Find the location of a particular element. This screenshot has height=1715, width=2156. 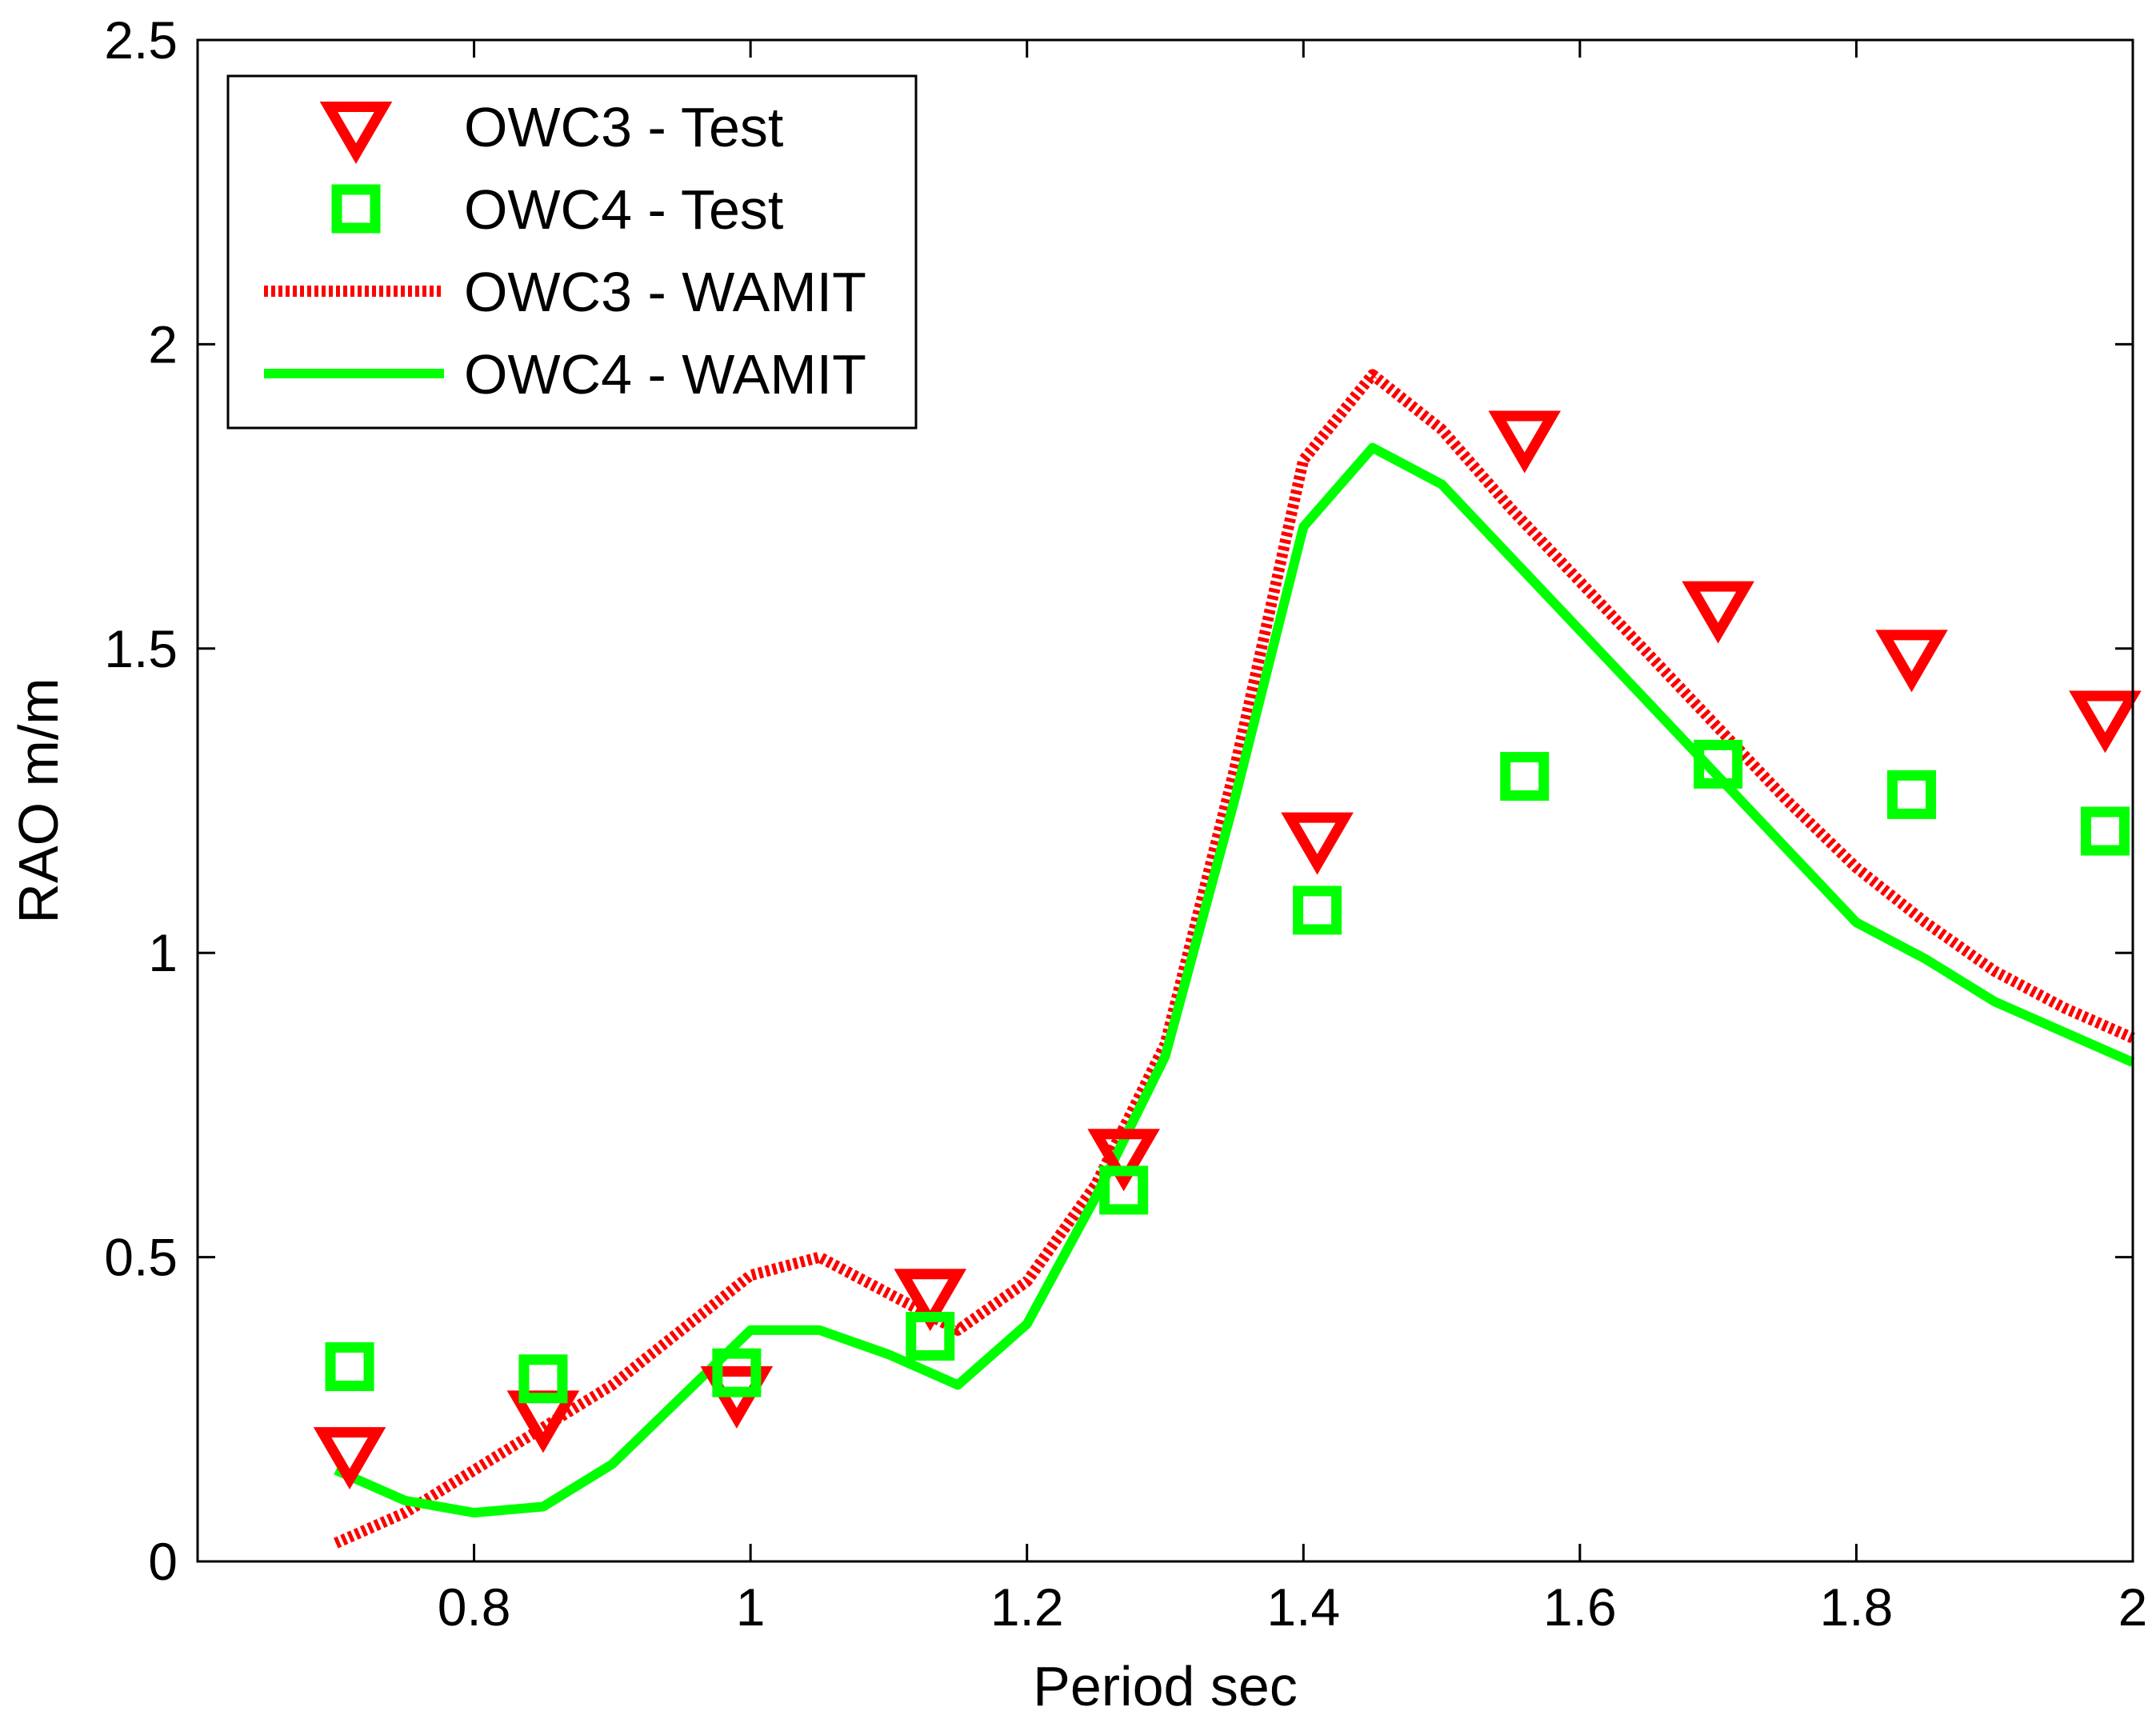

legend-item-owc3-wamit: OWC3 - WAMIT is located at coordinates (565, 292).